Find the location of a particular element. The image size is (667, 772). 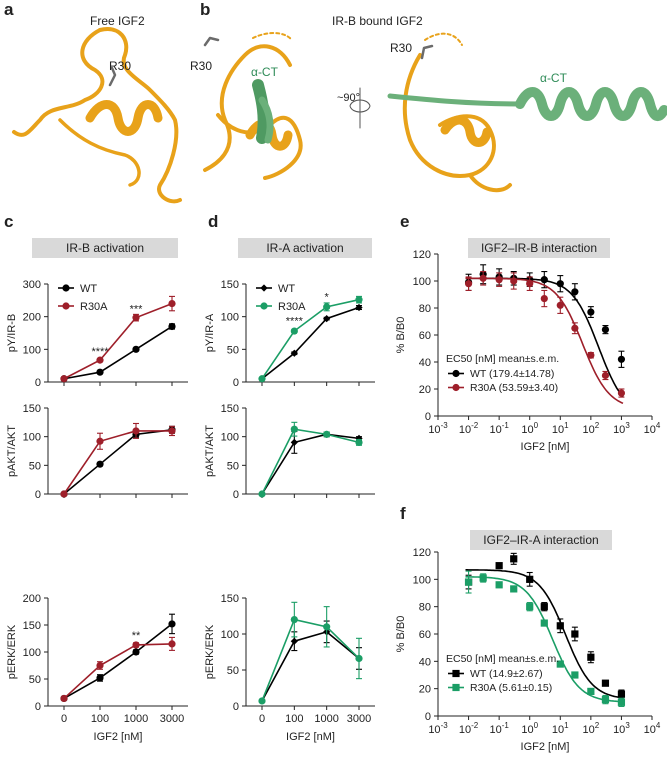

y-tick-label-d2: 150 is located at coordinates (230, 409).